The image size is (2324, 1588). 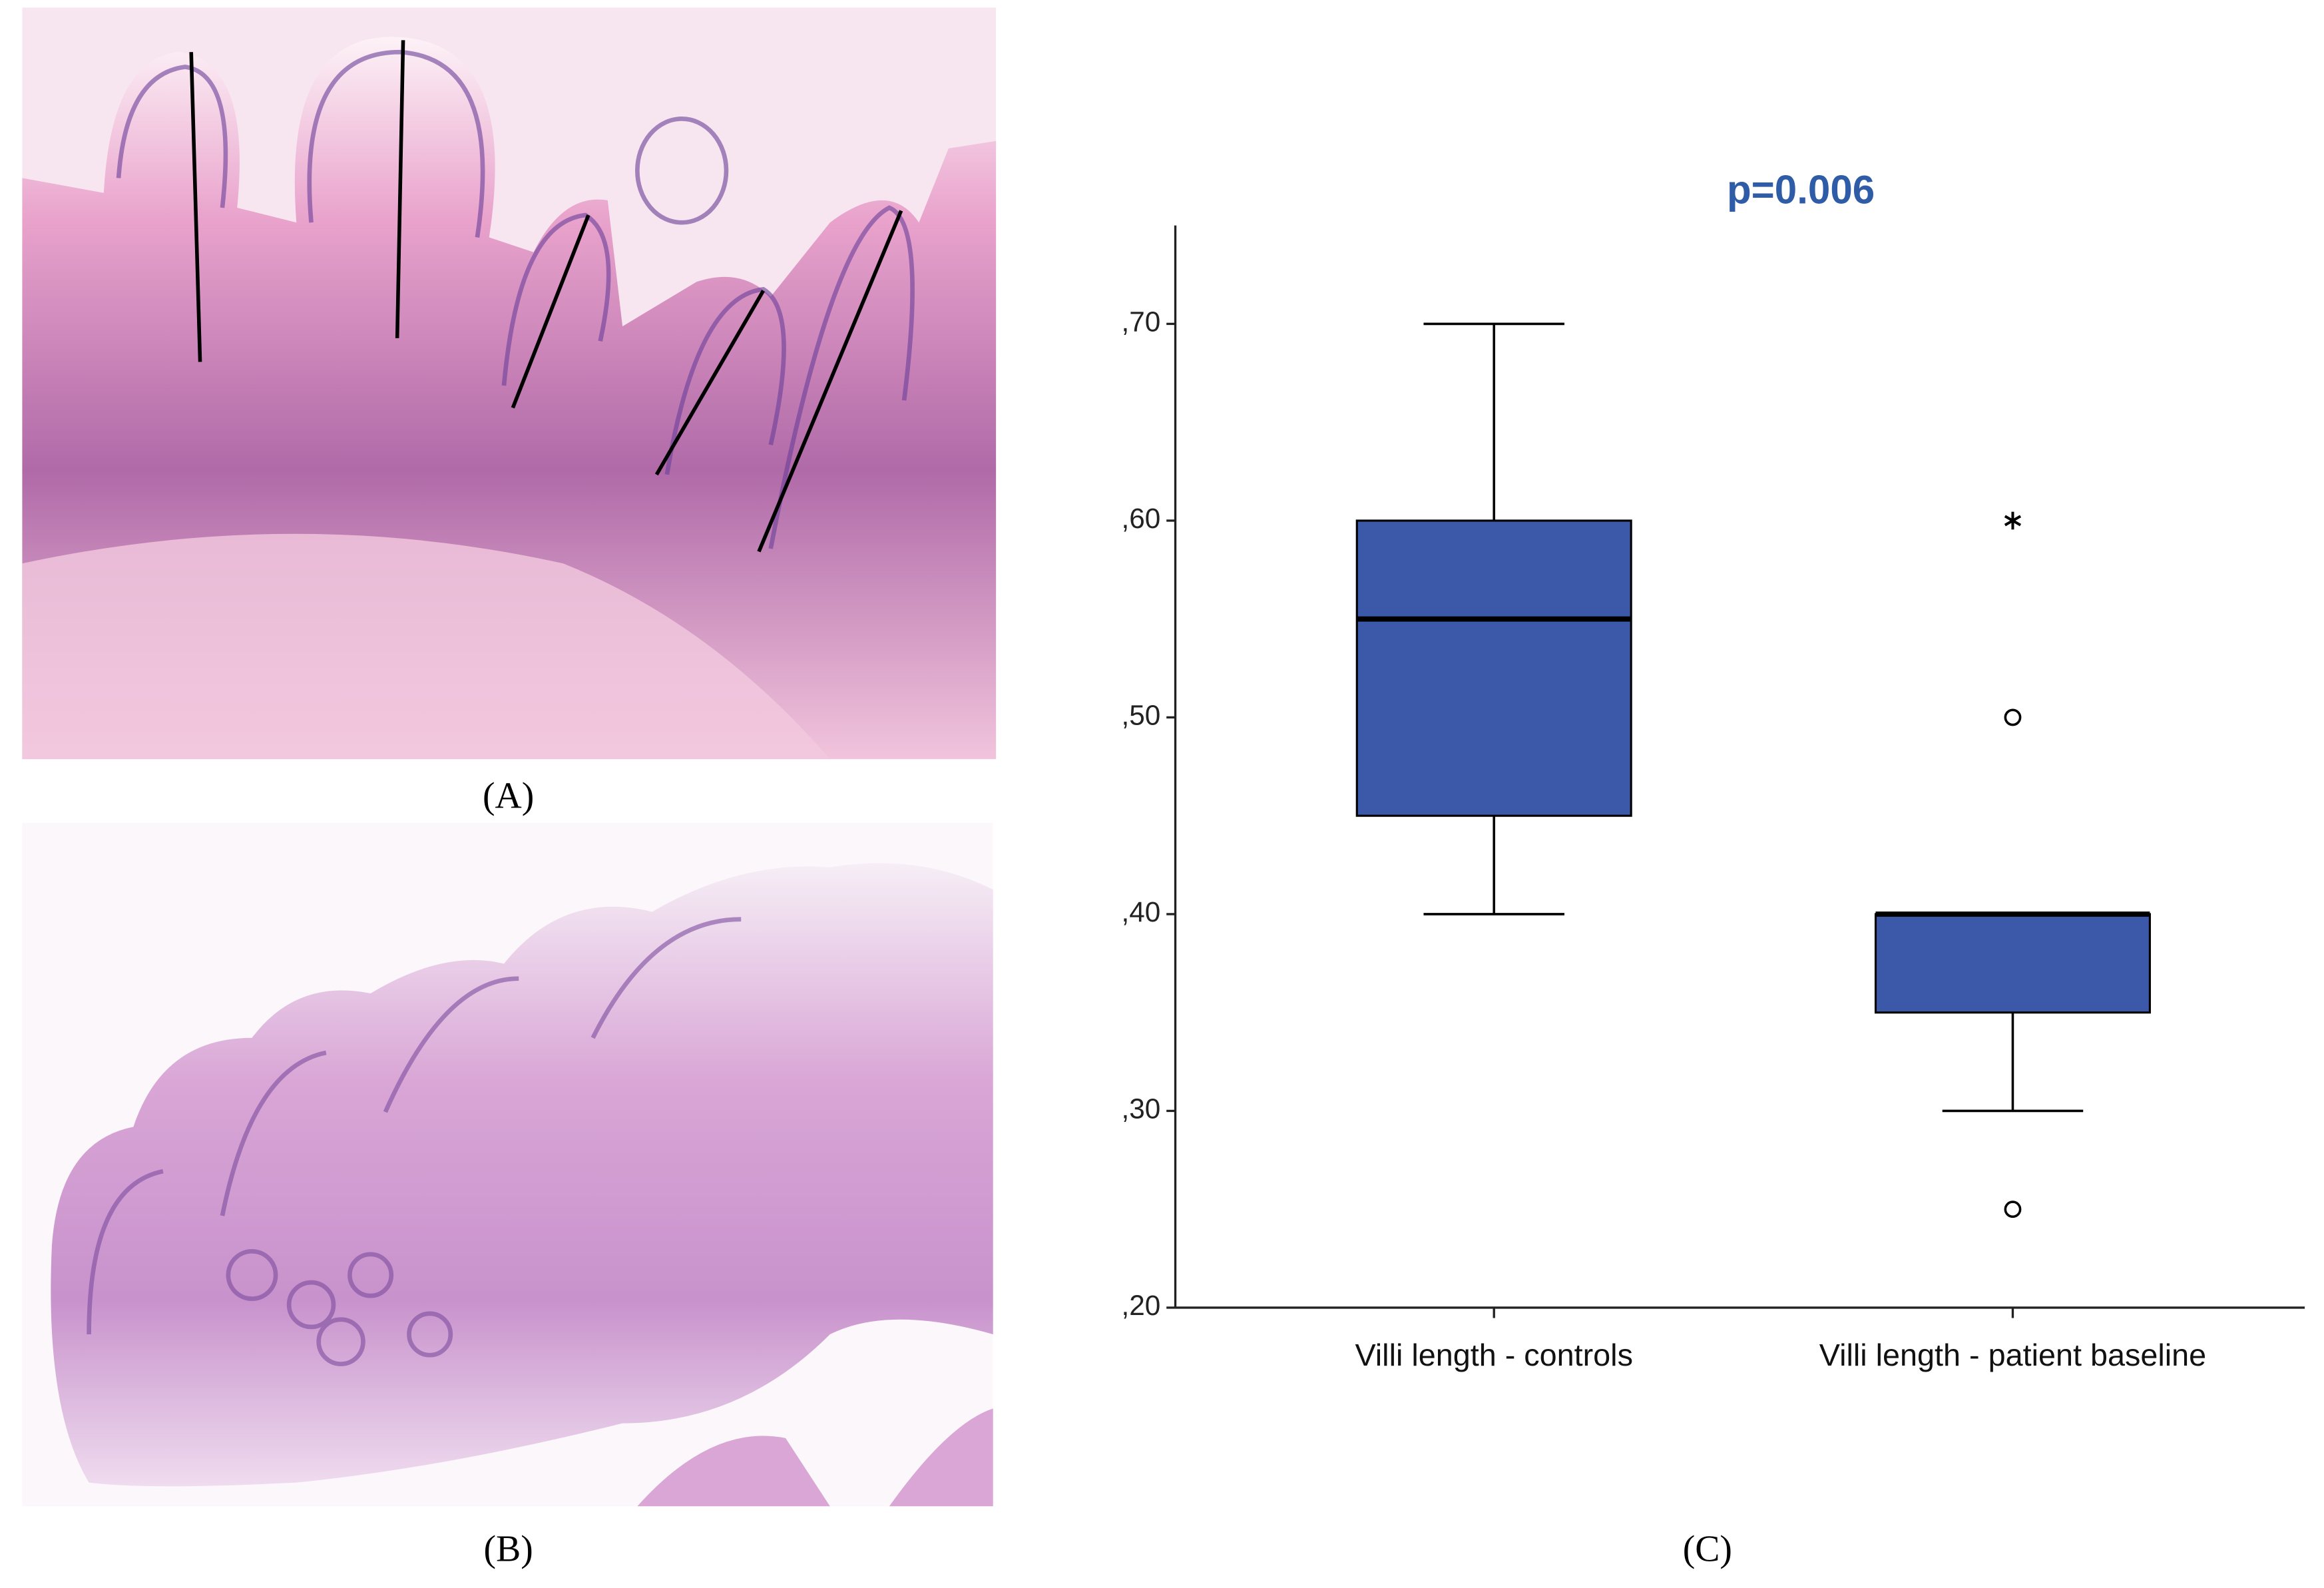 I want to click on panel-label: (C), so click(x=1708, y=1549).